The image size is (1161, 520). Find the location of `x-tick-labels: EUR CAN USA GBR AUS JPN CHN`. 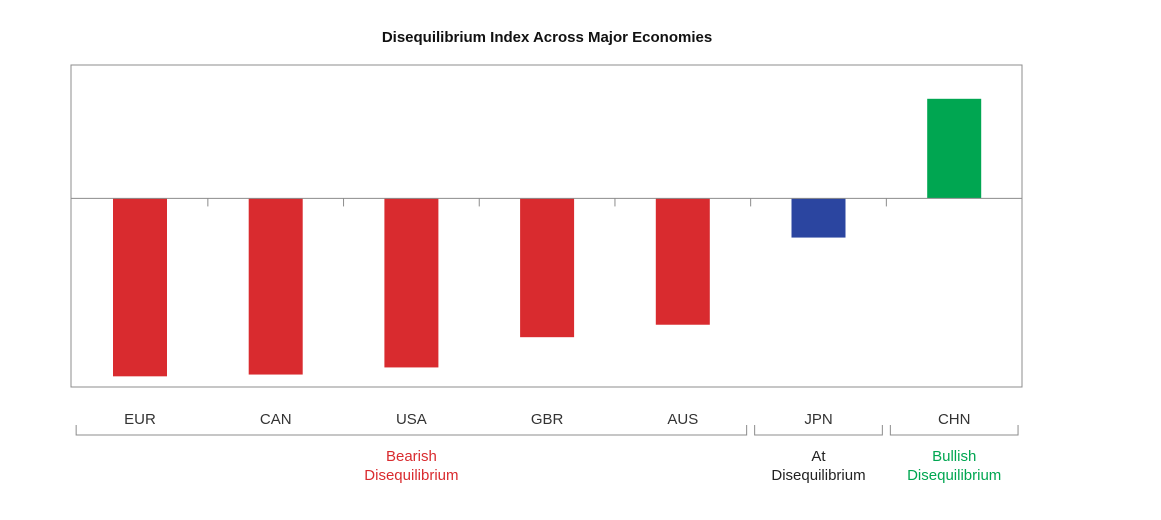

x-tick-labels: EUR CAN USA GBR AUS JPN CHN is located at coordinates (547, 419).